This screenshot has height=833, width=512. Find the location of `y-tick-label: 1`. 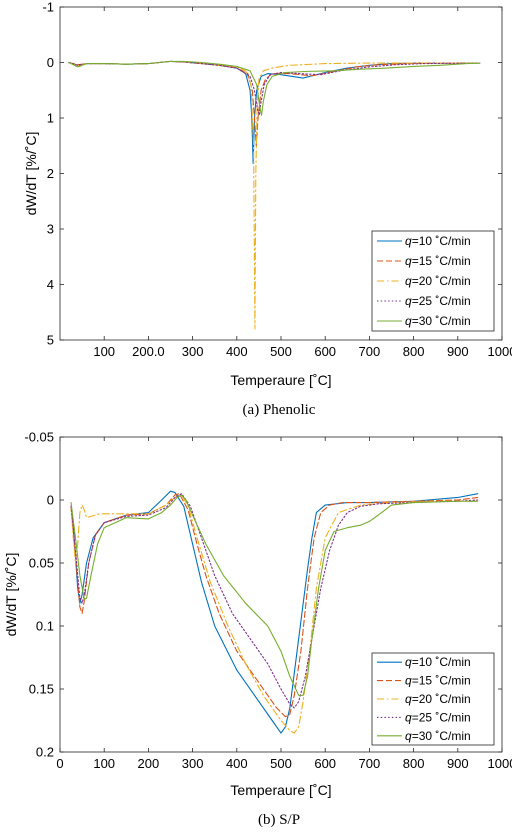

y-tick-label: 1 is located at coordinates (50, 118).